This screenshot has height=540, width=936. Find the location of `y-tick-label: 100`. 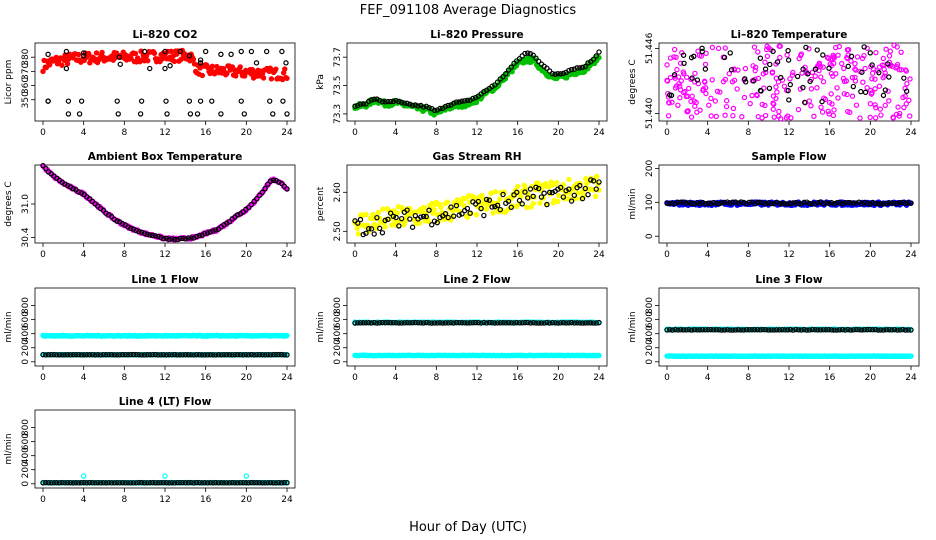

y-tick-label: 100 is located at coordinates (650, 201).